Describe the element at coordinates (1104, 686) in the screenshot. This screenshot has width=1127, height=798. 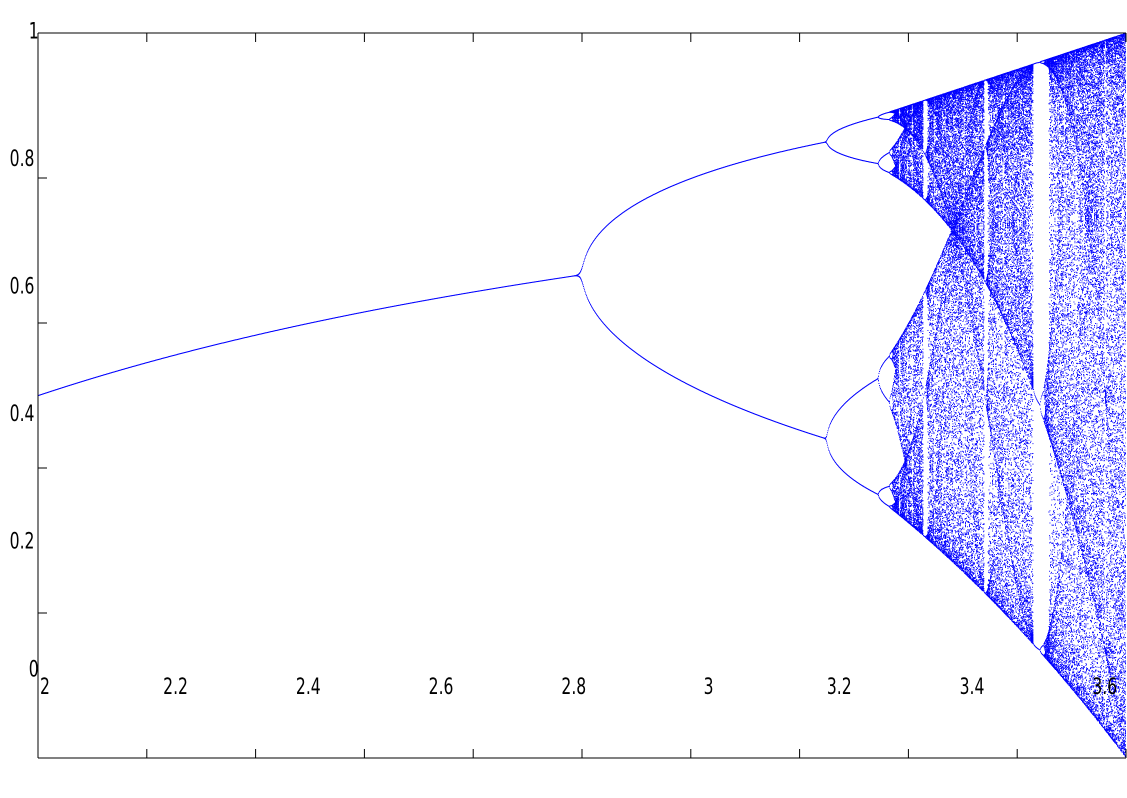
I see `x-tick-label: 3.6` at that location.